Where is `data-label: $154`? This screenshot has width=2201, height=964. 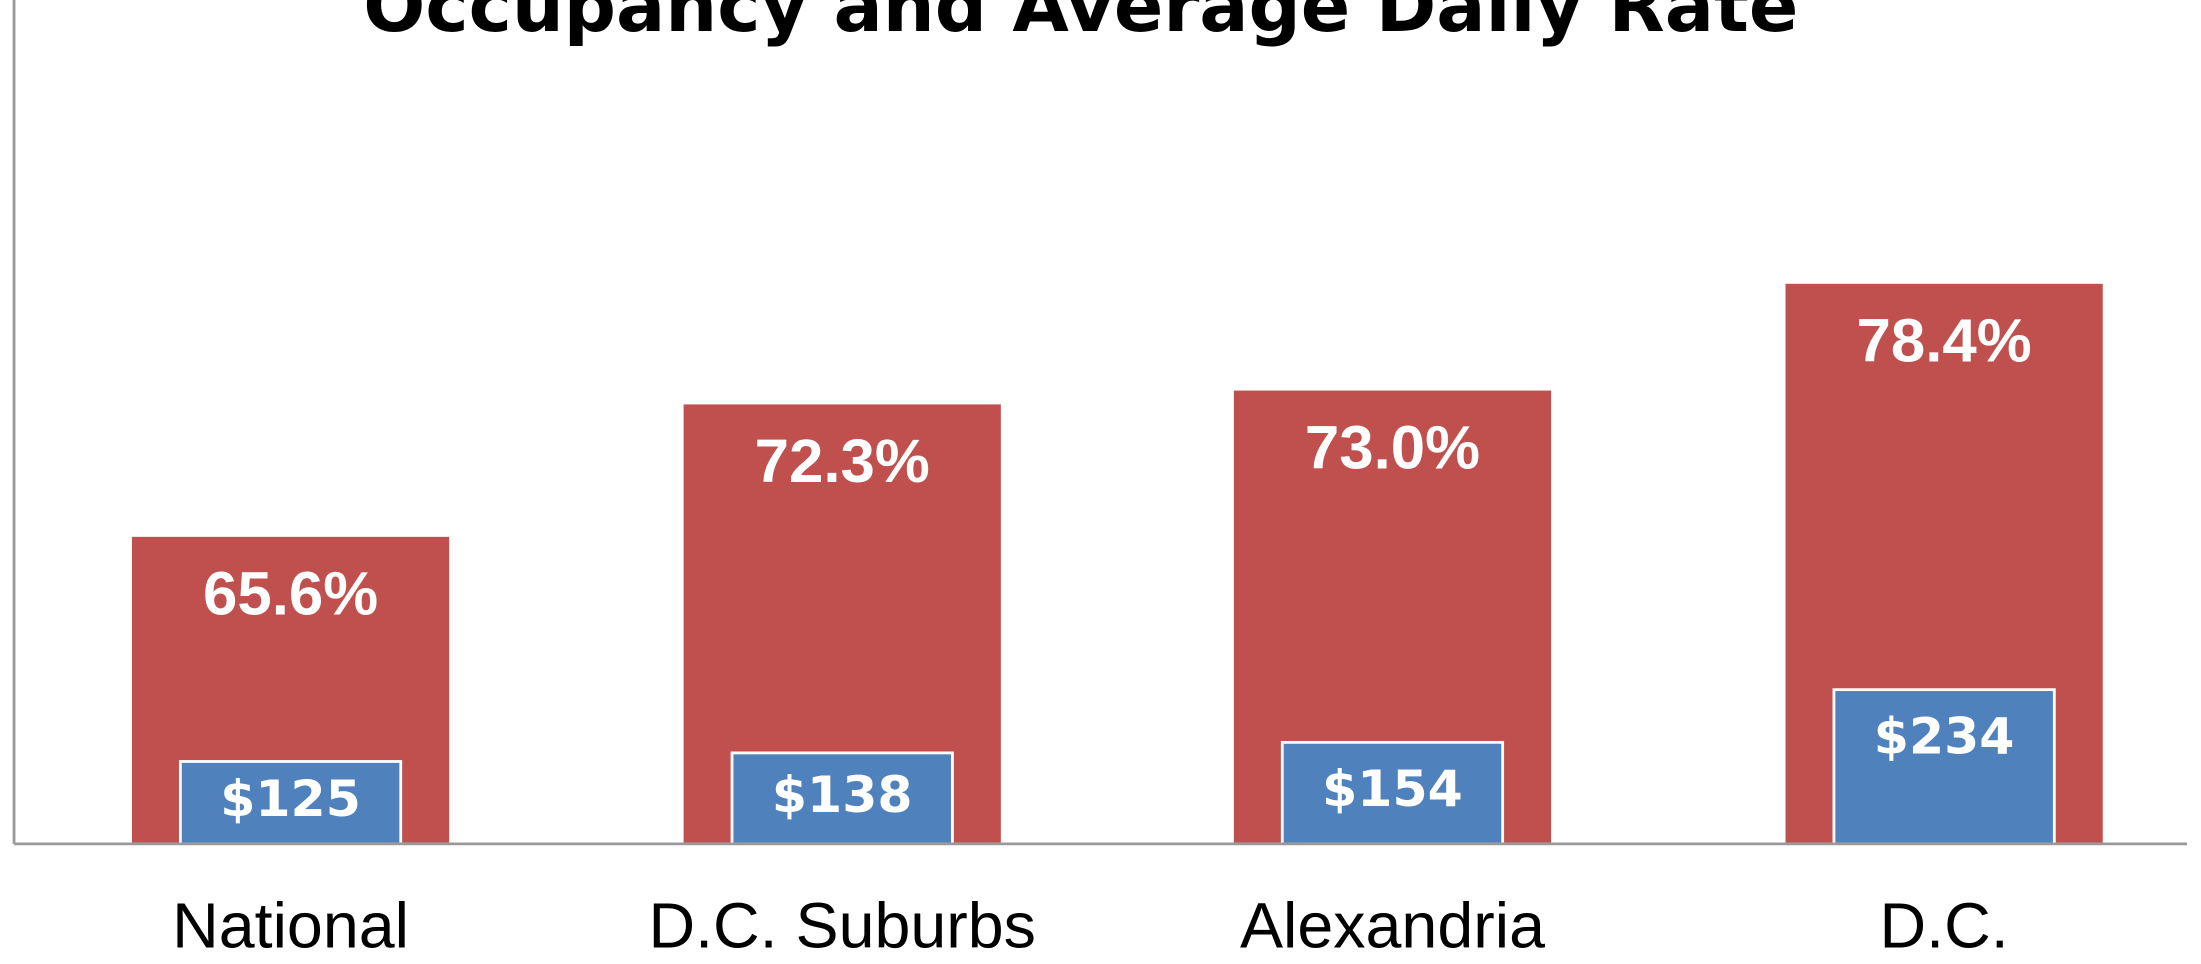
data-label: $154 is located at coordinates (1392, 788).